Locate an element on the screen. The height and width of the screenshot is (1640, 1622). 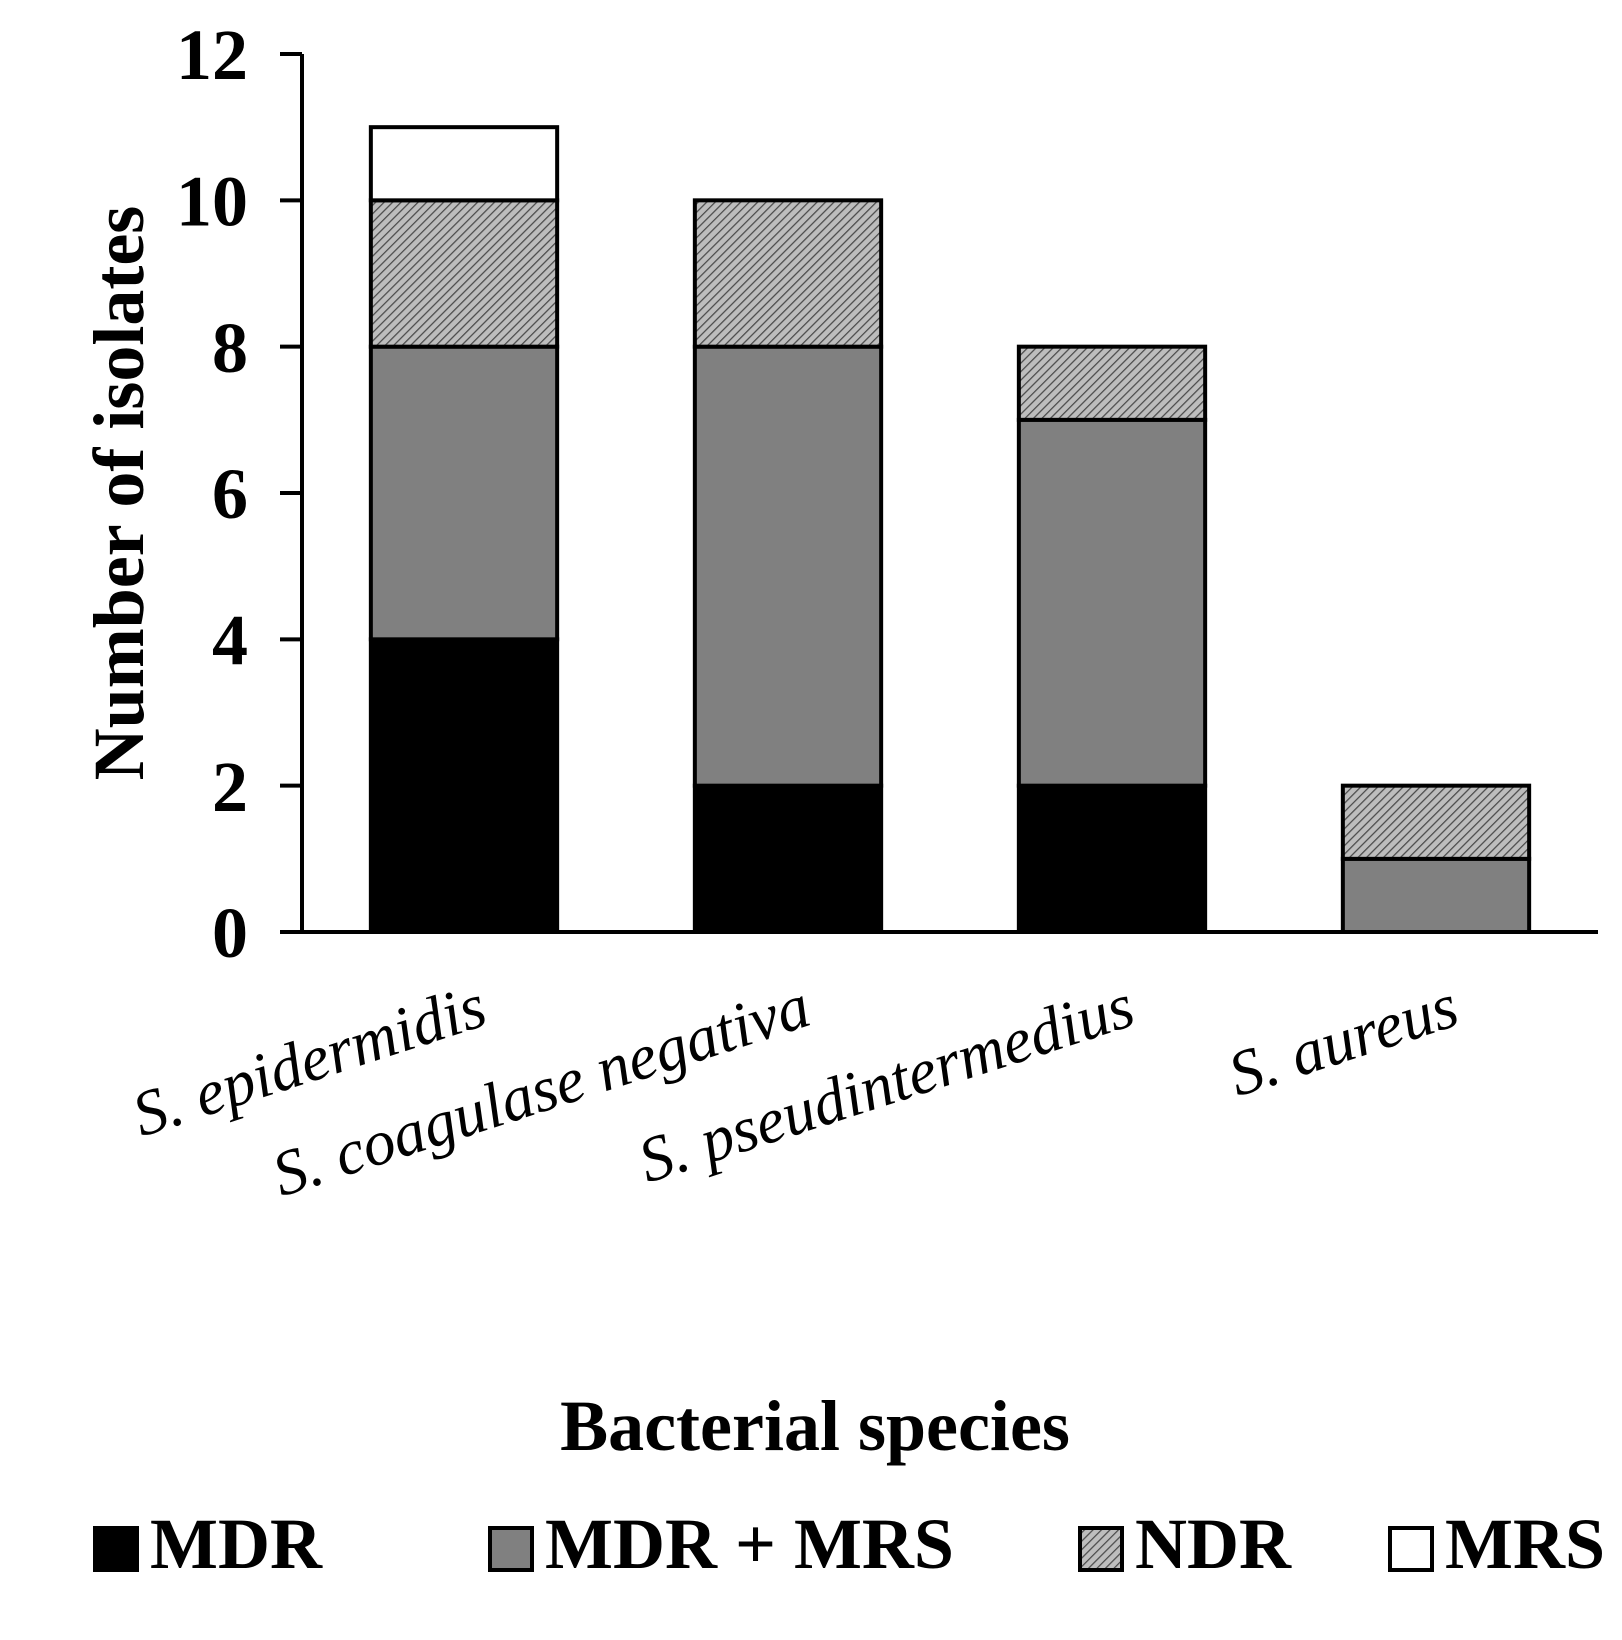
legend-label-ndr: NDR is located at coordinates (1213, 1544).